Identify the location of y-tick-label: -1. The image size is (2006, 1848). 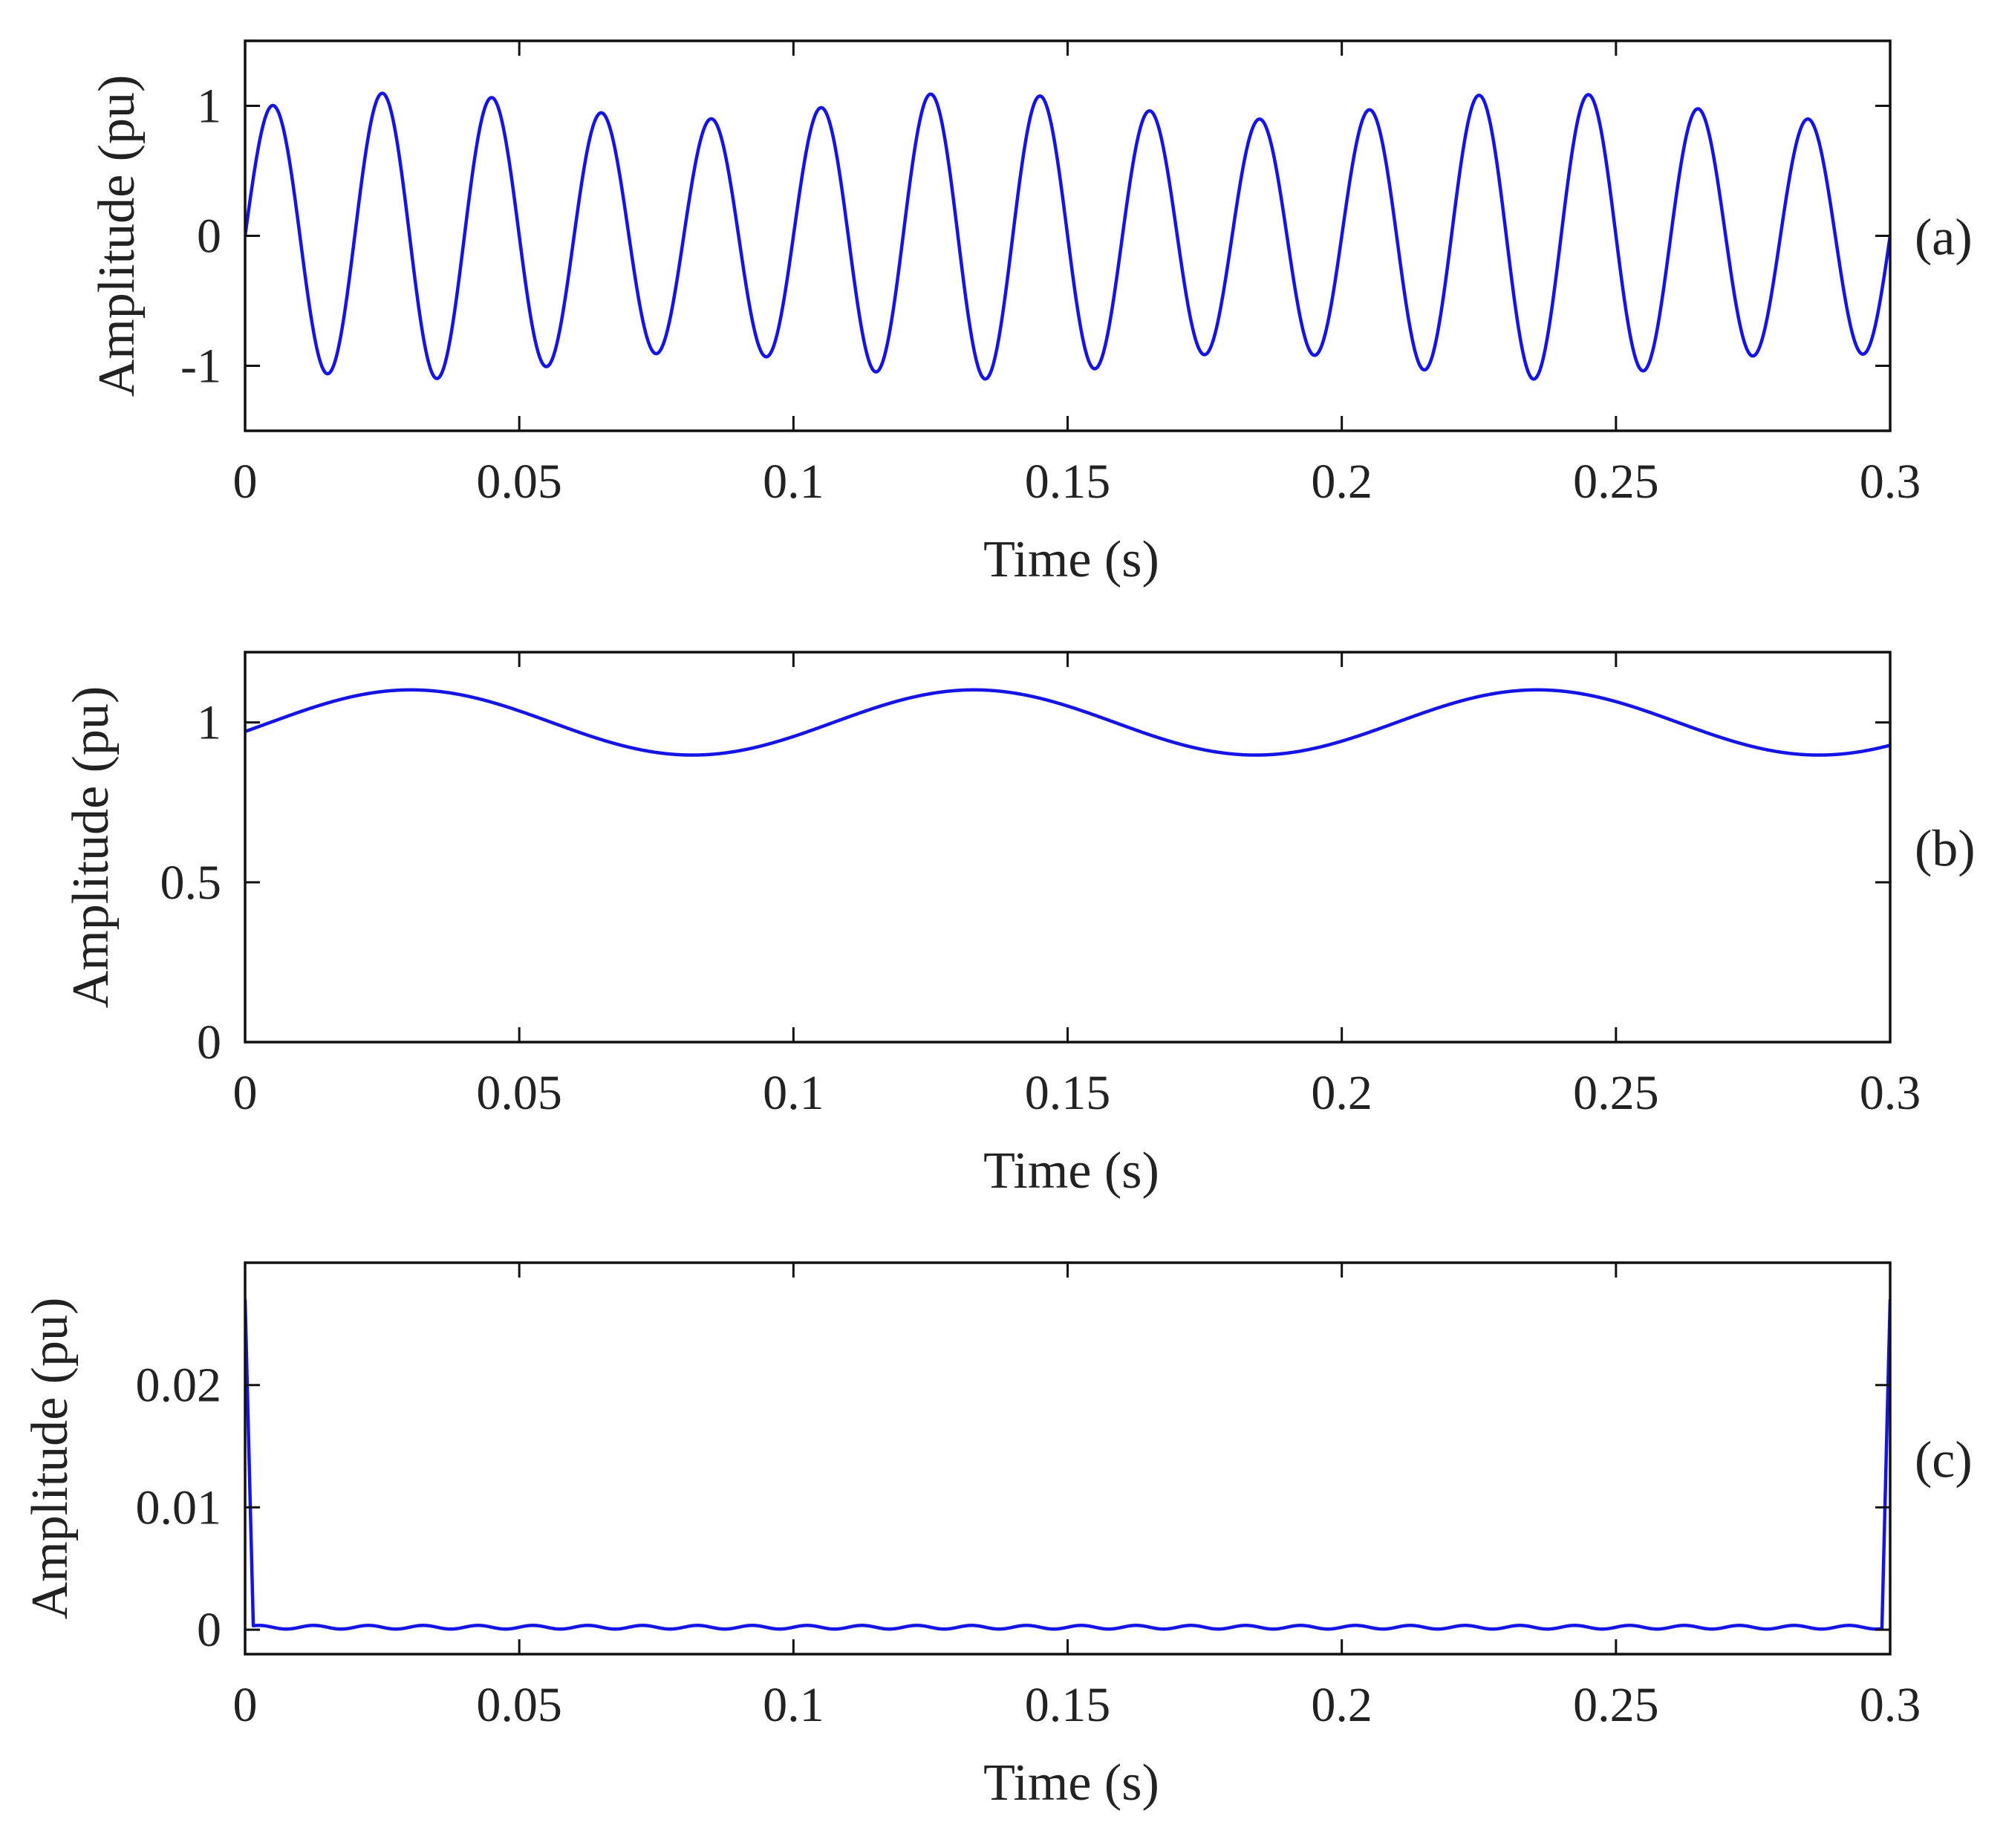
(200, 367).